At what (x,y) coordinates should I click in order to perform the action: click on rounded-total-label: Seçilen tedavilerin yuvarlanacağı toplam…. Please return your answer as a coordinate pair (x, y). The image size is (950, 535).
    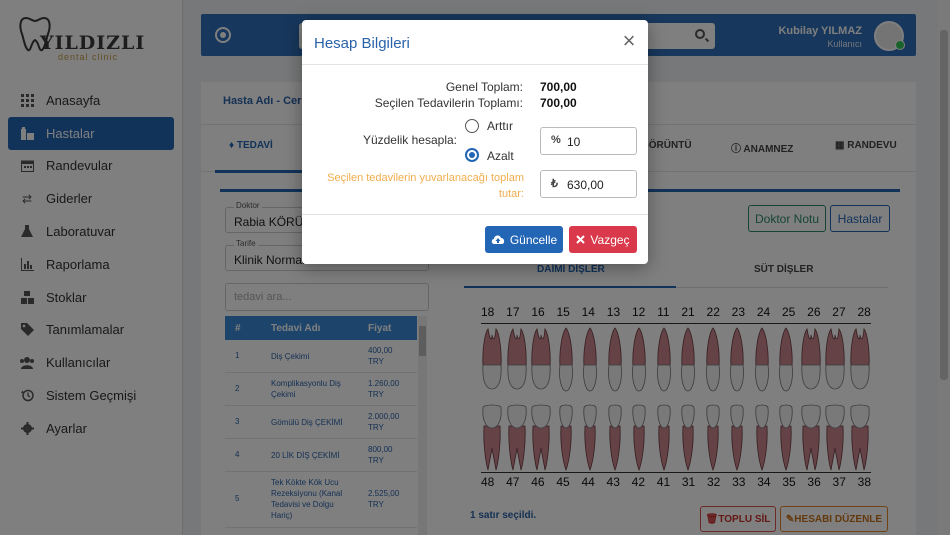
    Looking at the image, I should click on (419, 186).